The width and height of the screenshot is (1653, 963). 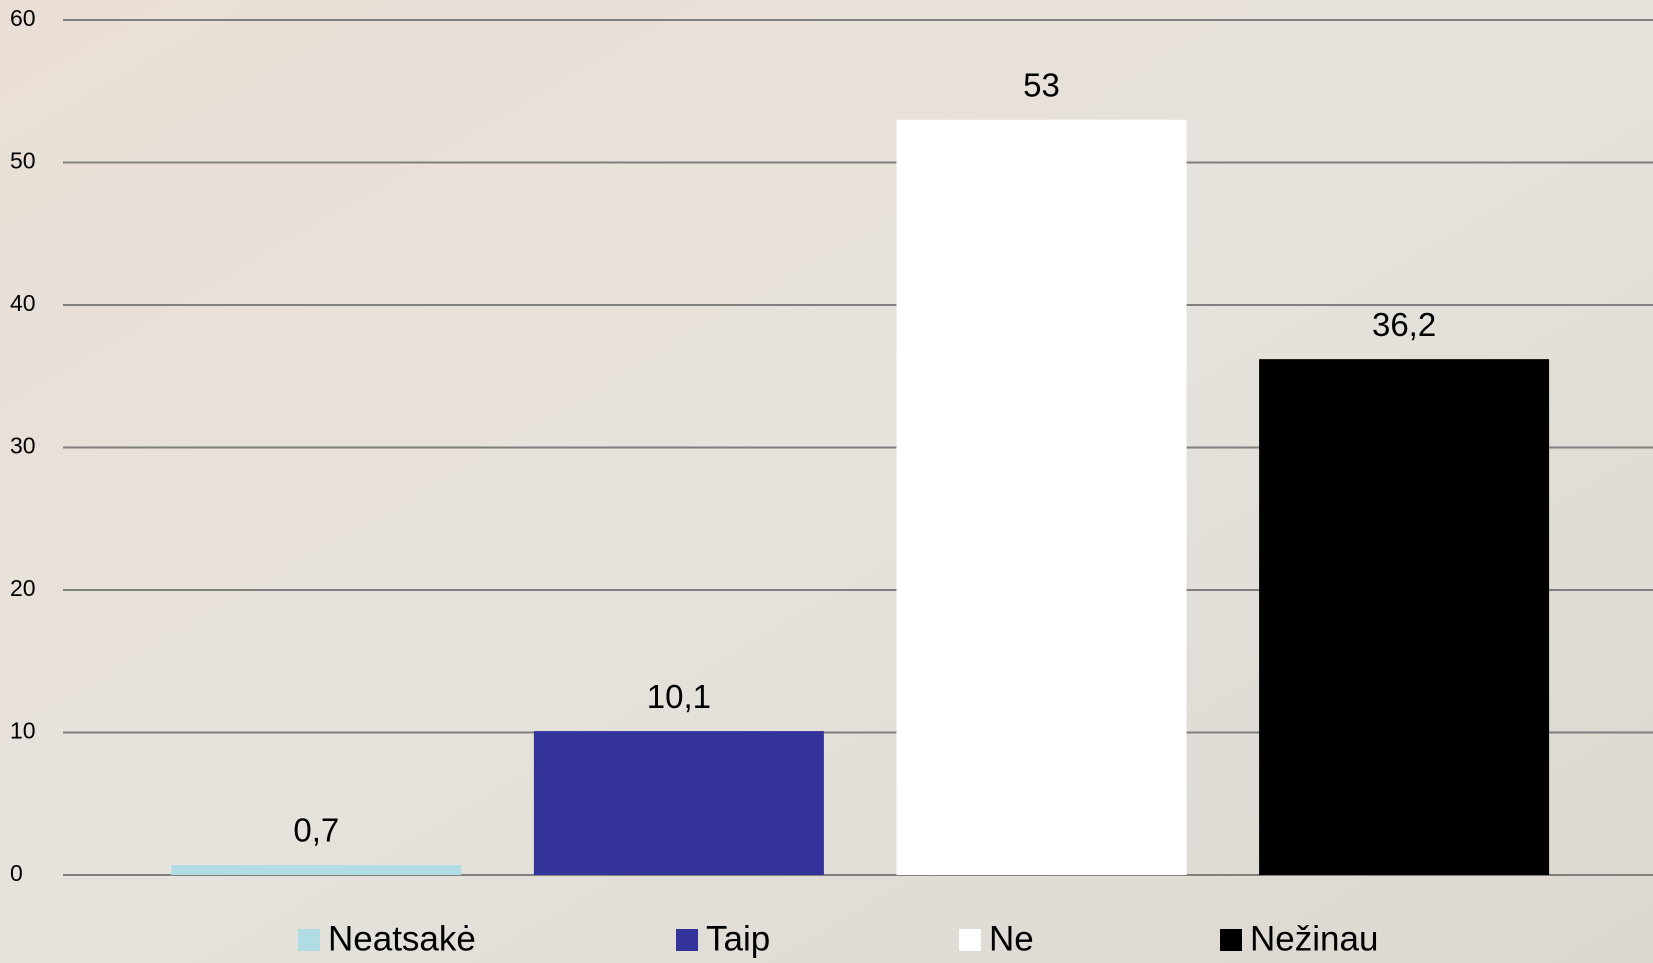 I want to click on legend-label: Neatsakė, so click(x=402, y=938).